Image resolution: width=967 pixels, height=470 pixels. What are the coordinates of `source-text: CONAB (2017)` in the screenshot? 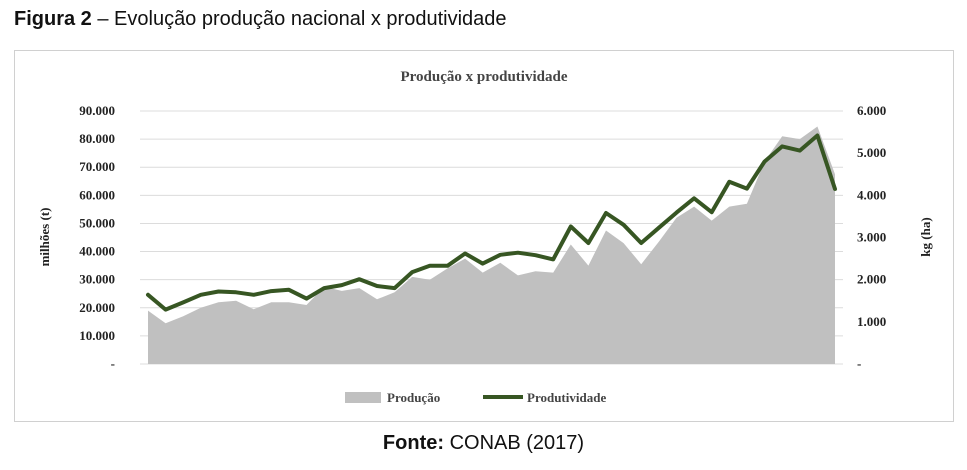 It's located at (514, 443).